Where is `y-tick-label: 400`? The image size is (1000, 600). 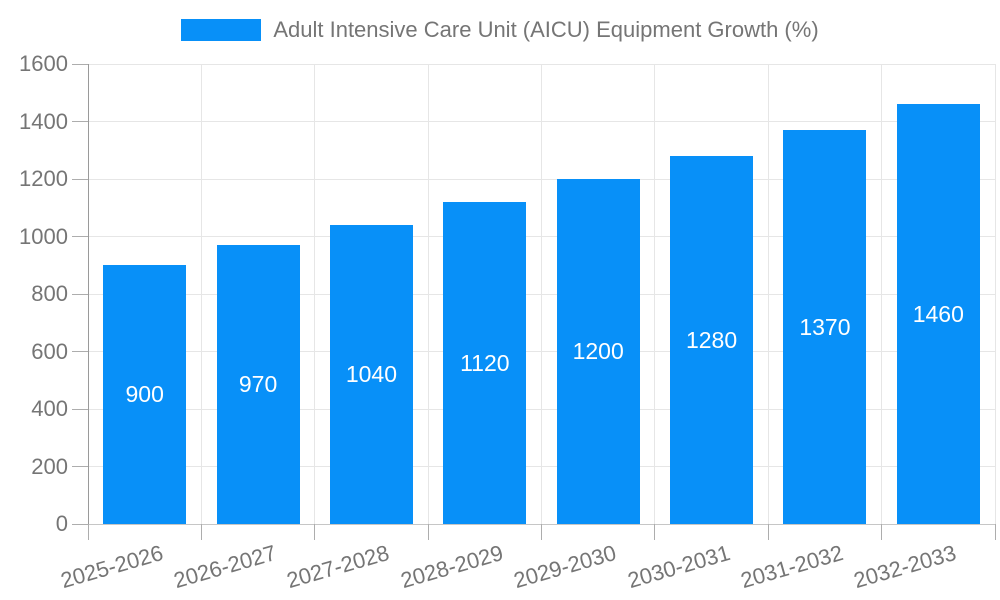
y-tick-label: 400 is located at coordinates (49, 408).